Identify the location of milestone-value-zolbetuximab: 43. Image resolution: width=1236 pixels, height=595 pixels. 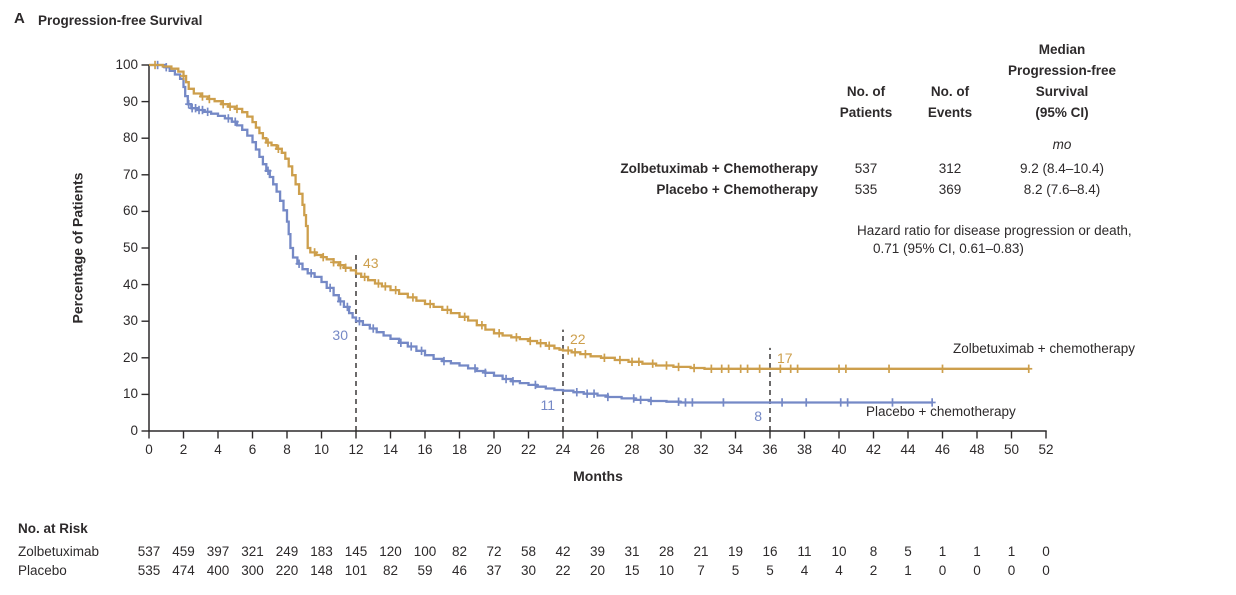
(371, 262).